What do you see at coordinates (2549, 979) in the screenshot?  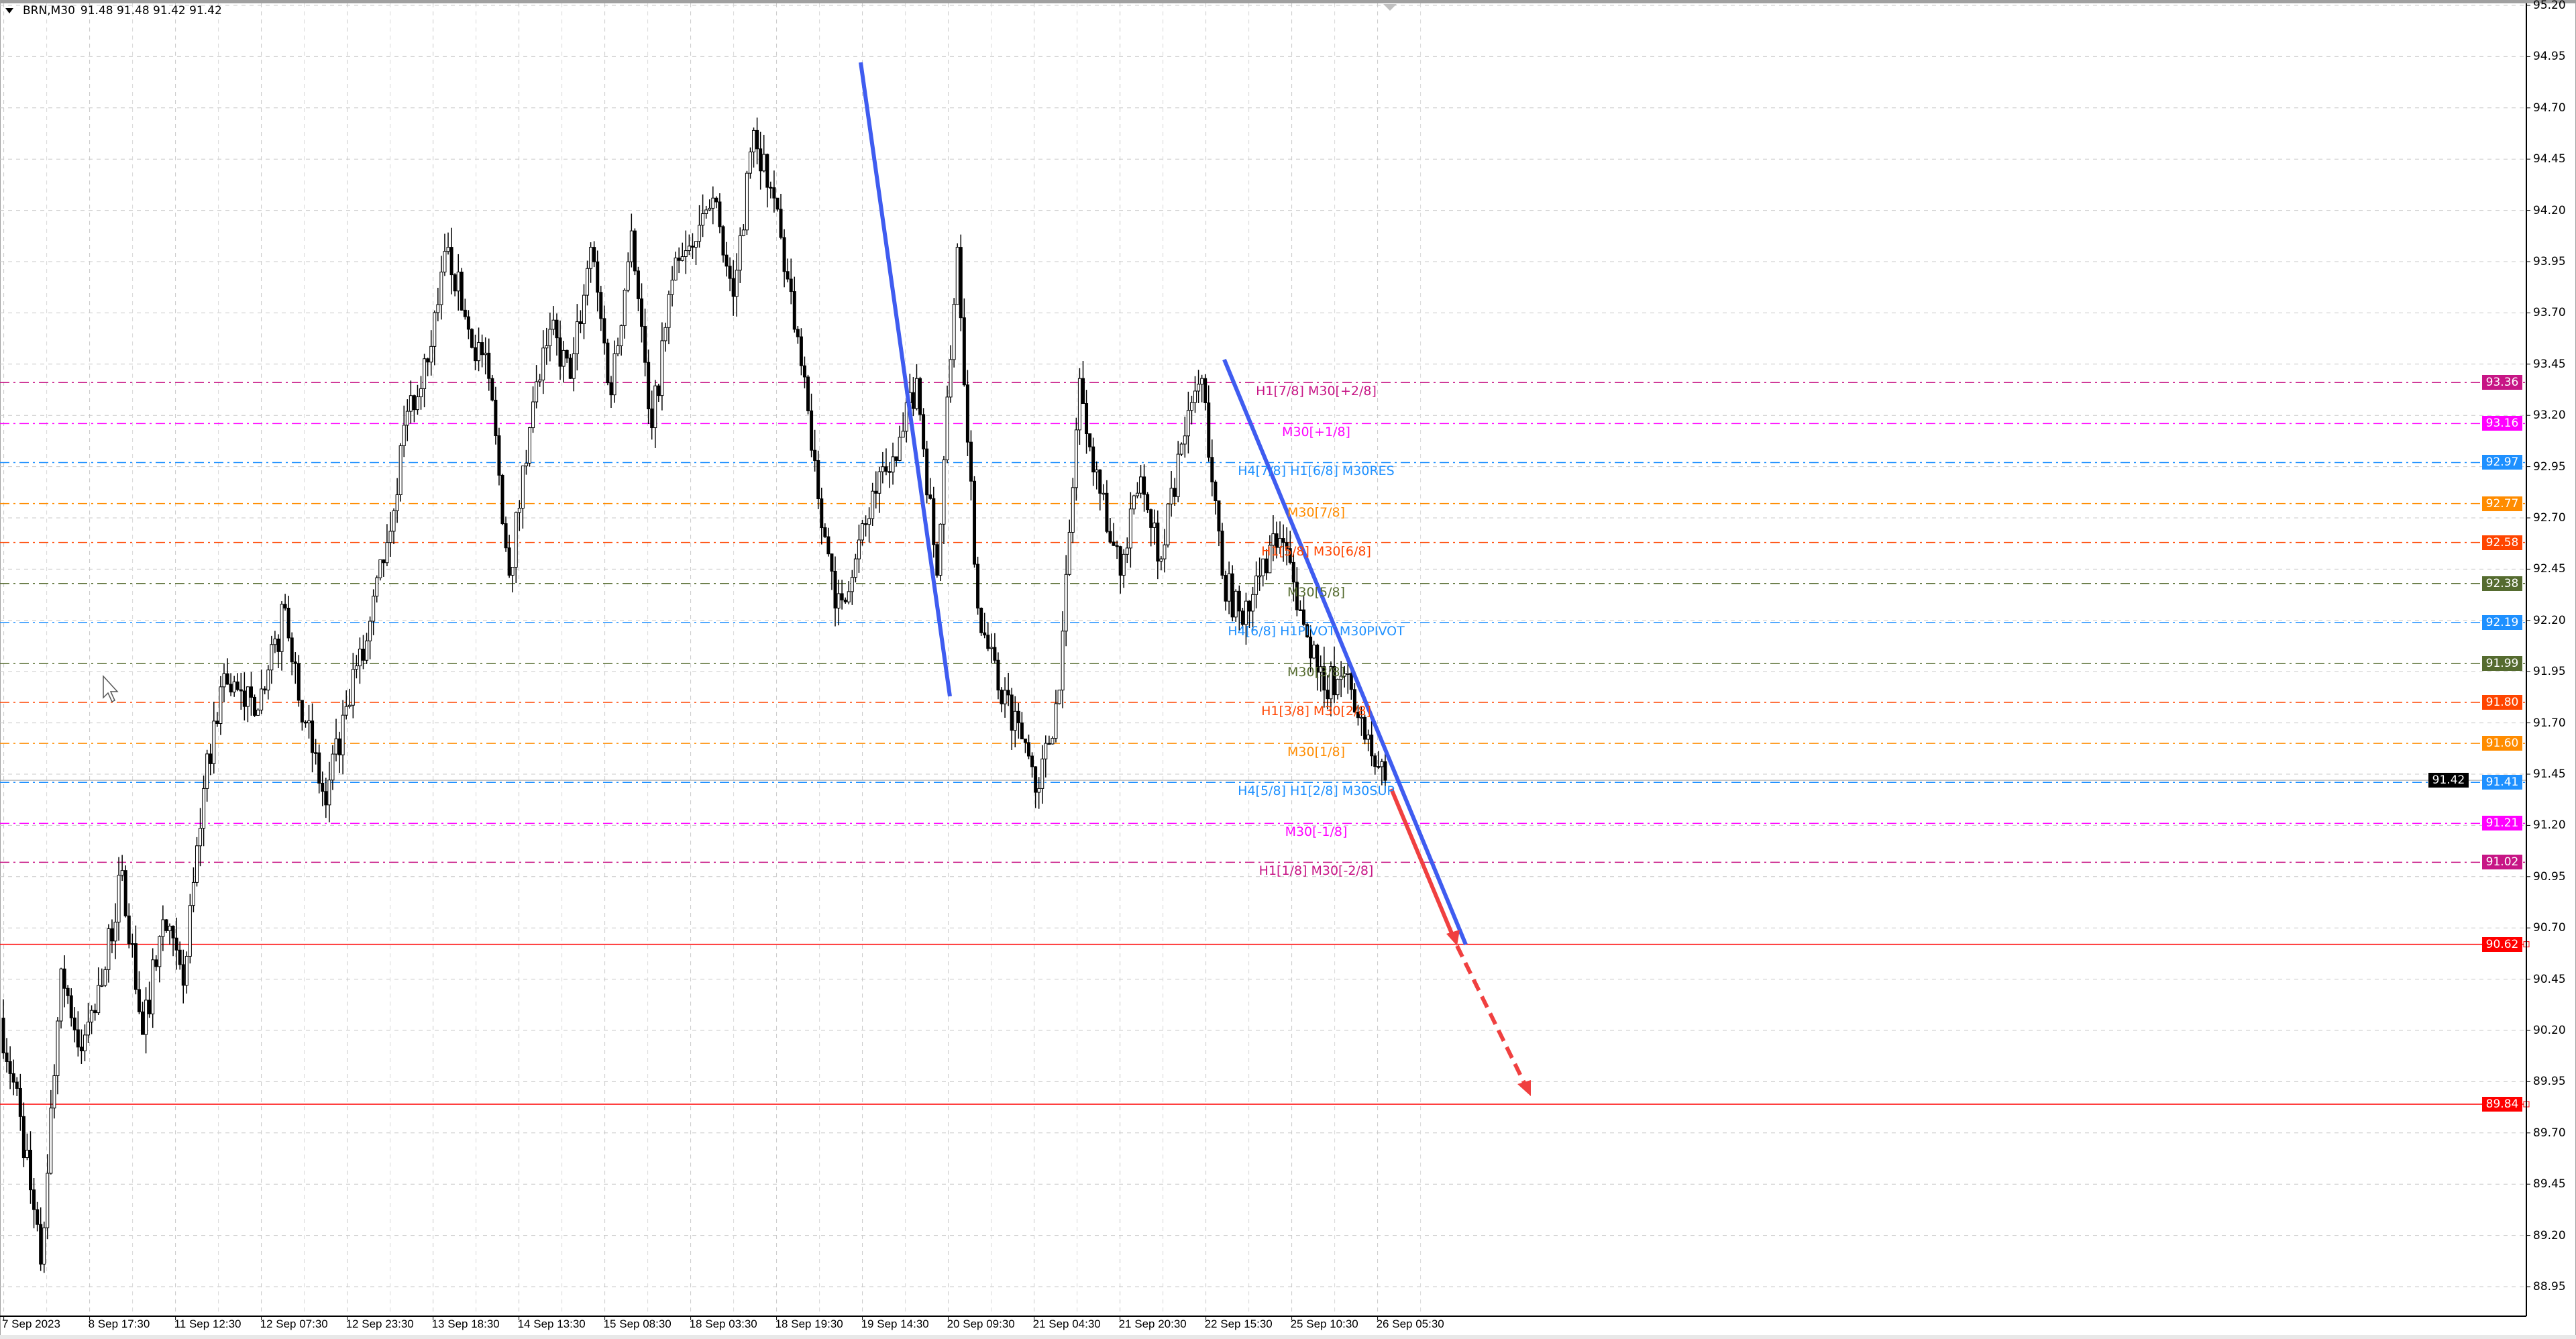 I see `y-tick-label: 90.45` at bounding box center [2549, 979].